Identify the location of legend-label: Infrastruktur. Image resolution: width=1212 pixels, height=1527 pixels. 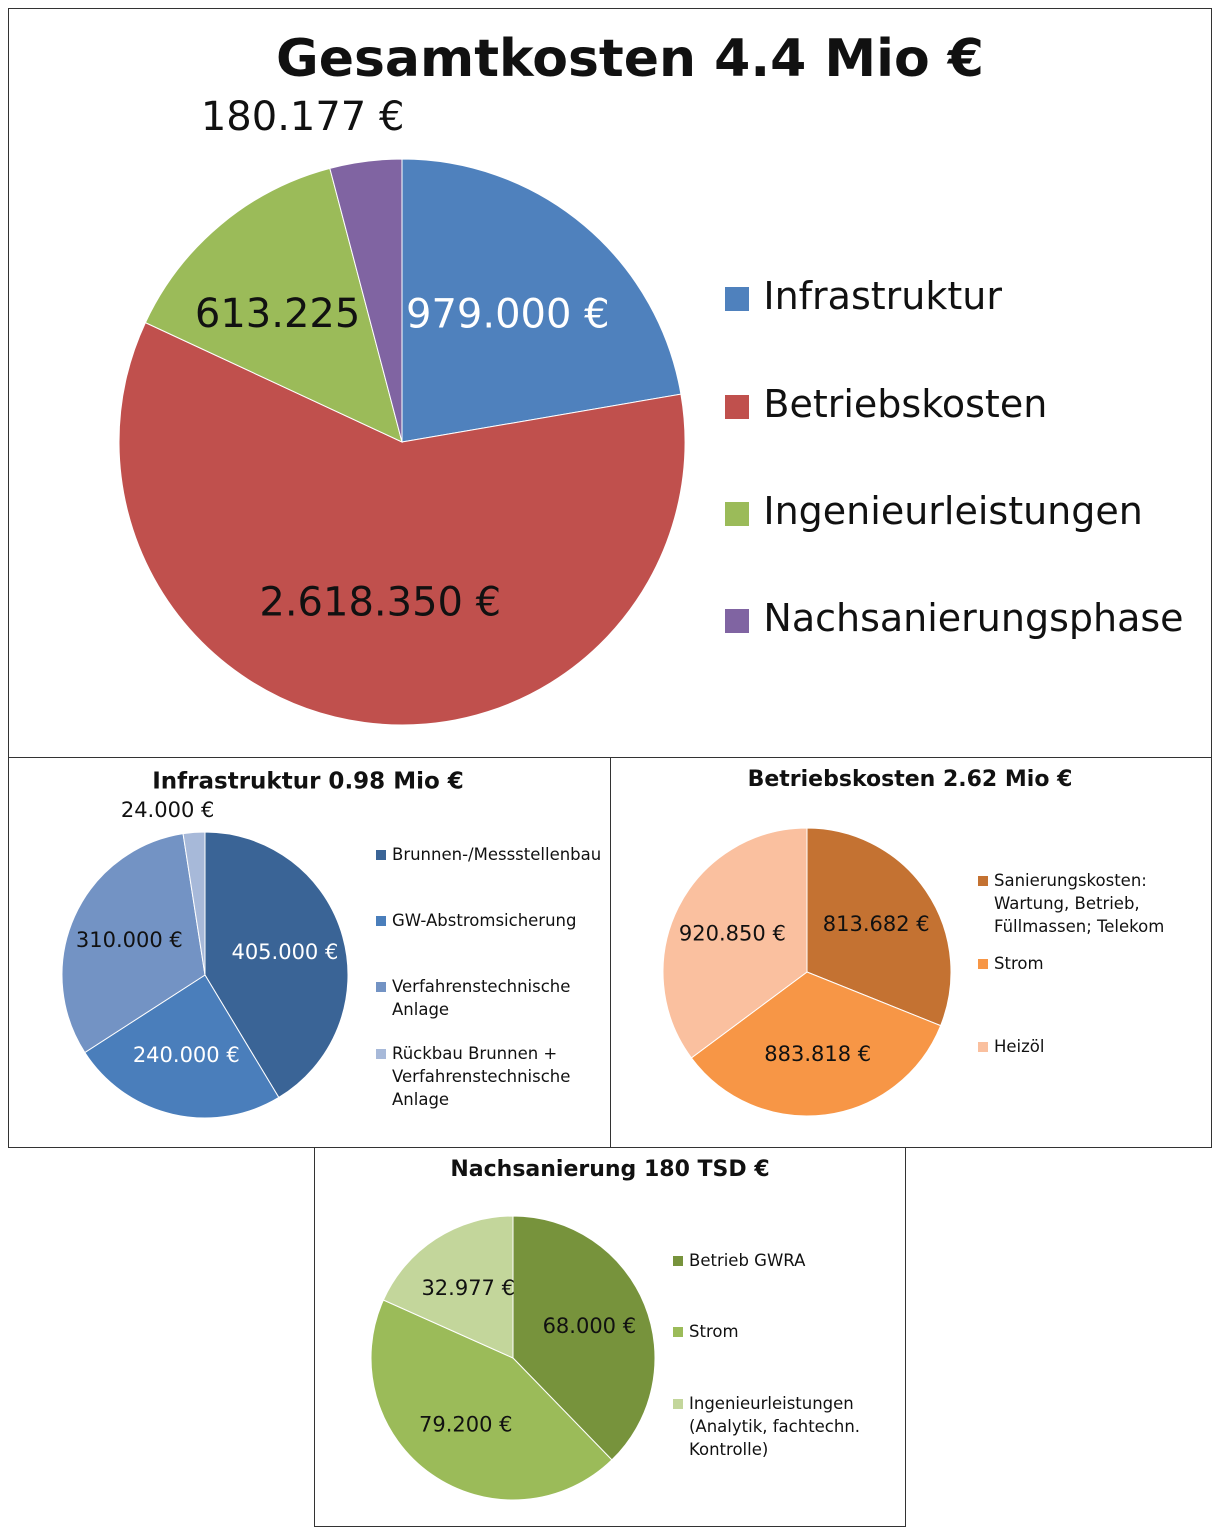
(882, 296).